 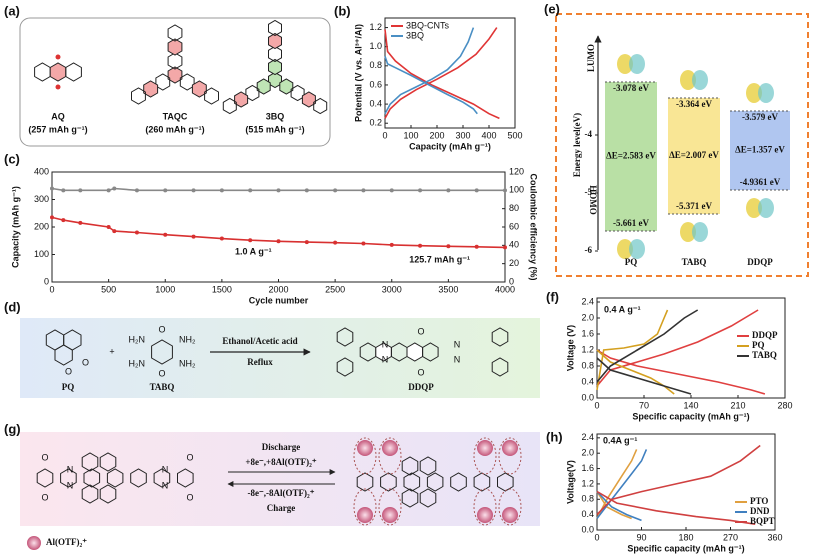 I want to click on panel-a-box, so click(x=175, y=82).